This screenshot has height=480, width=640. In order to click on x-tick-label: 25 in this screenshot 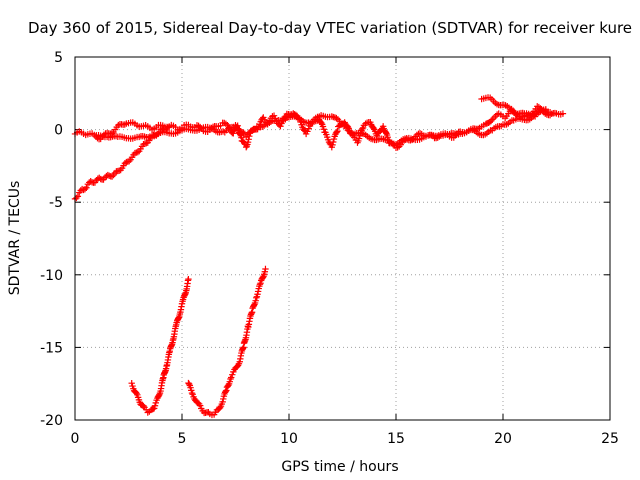, I will do `click(610, 439)`.